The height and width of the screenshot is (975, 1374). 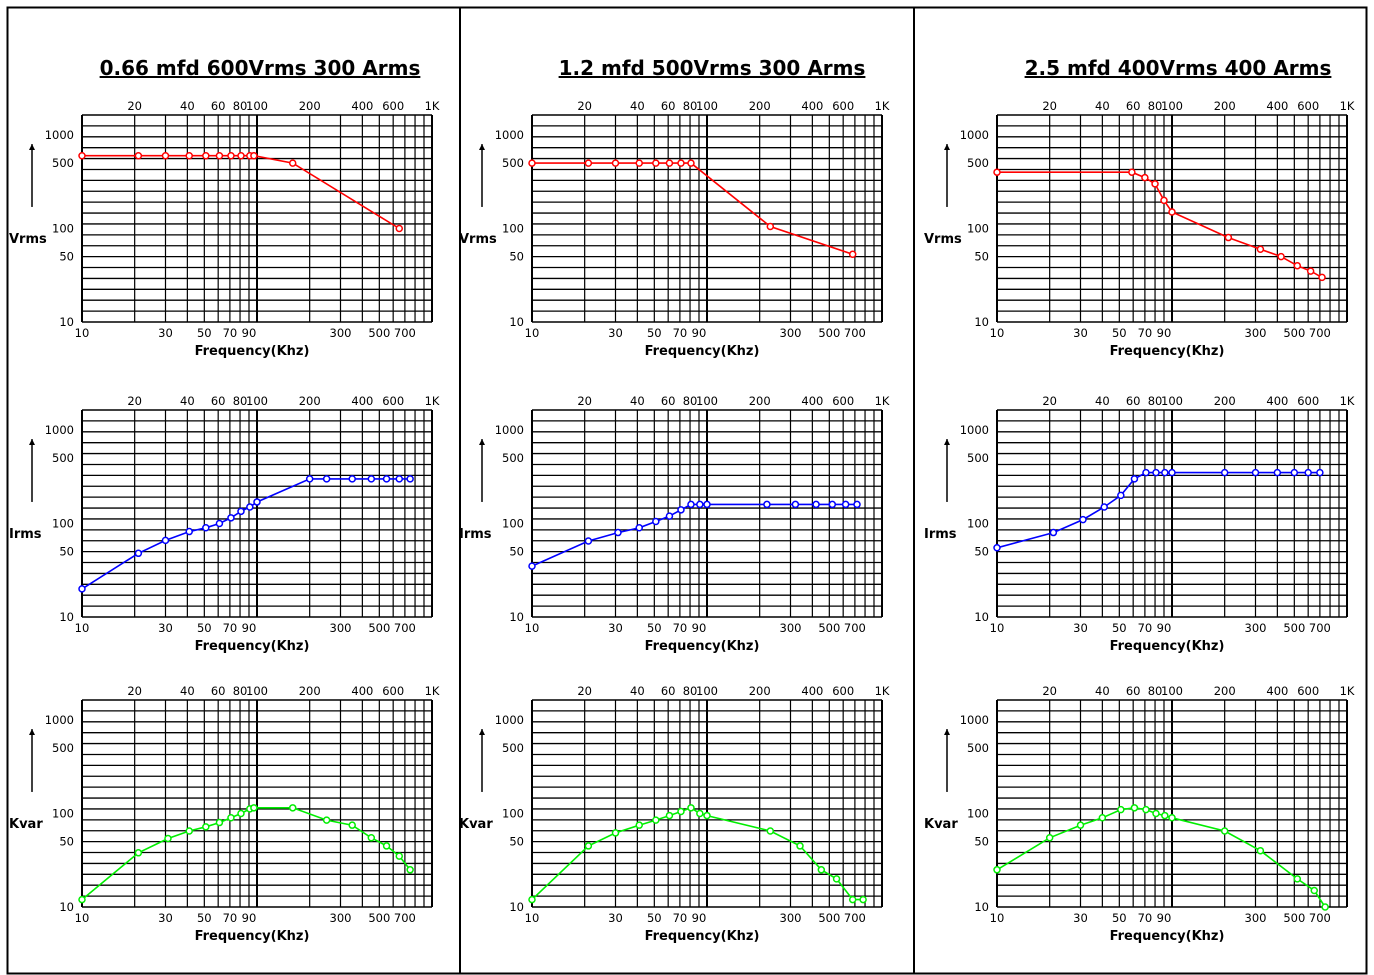 What do you see at coordinates (257, 691) in the screenshot?
I see `top-tick-label: 100` at bounding box center [257, 691].